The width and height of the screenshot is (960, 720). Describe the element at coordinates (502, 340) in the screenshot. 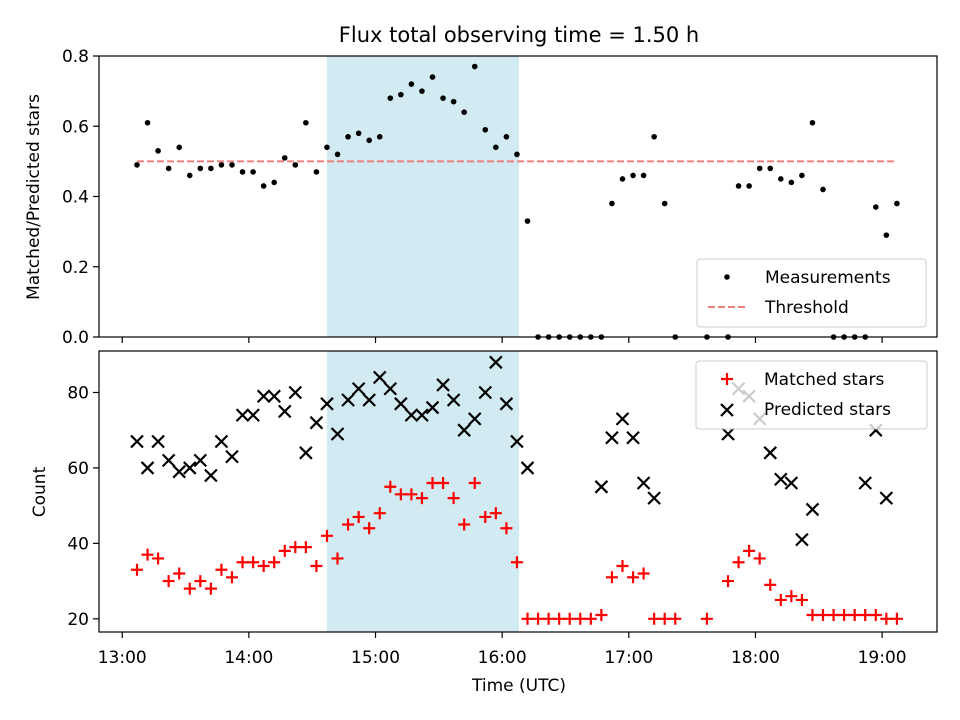

I see `top-x-ticks` at that location.